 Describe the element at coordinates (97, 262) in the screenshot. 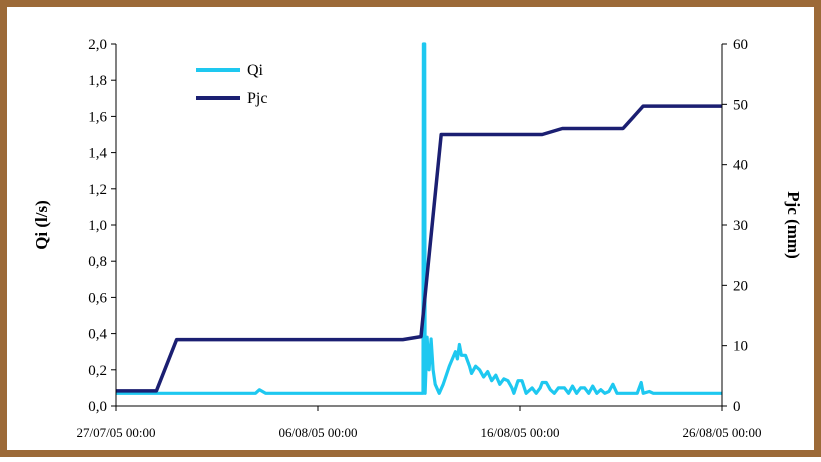

I see `left-tick-label: 0,8` at that location.